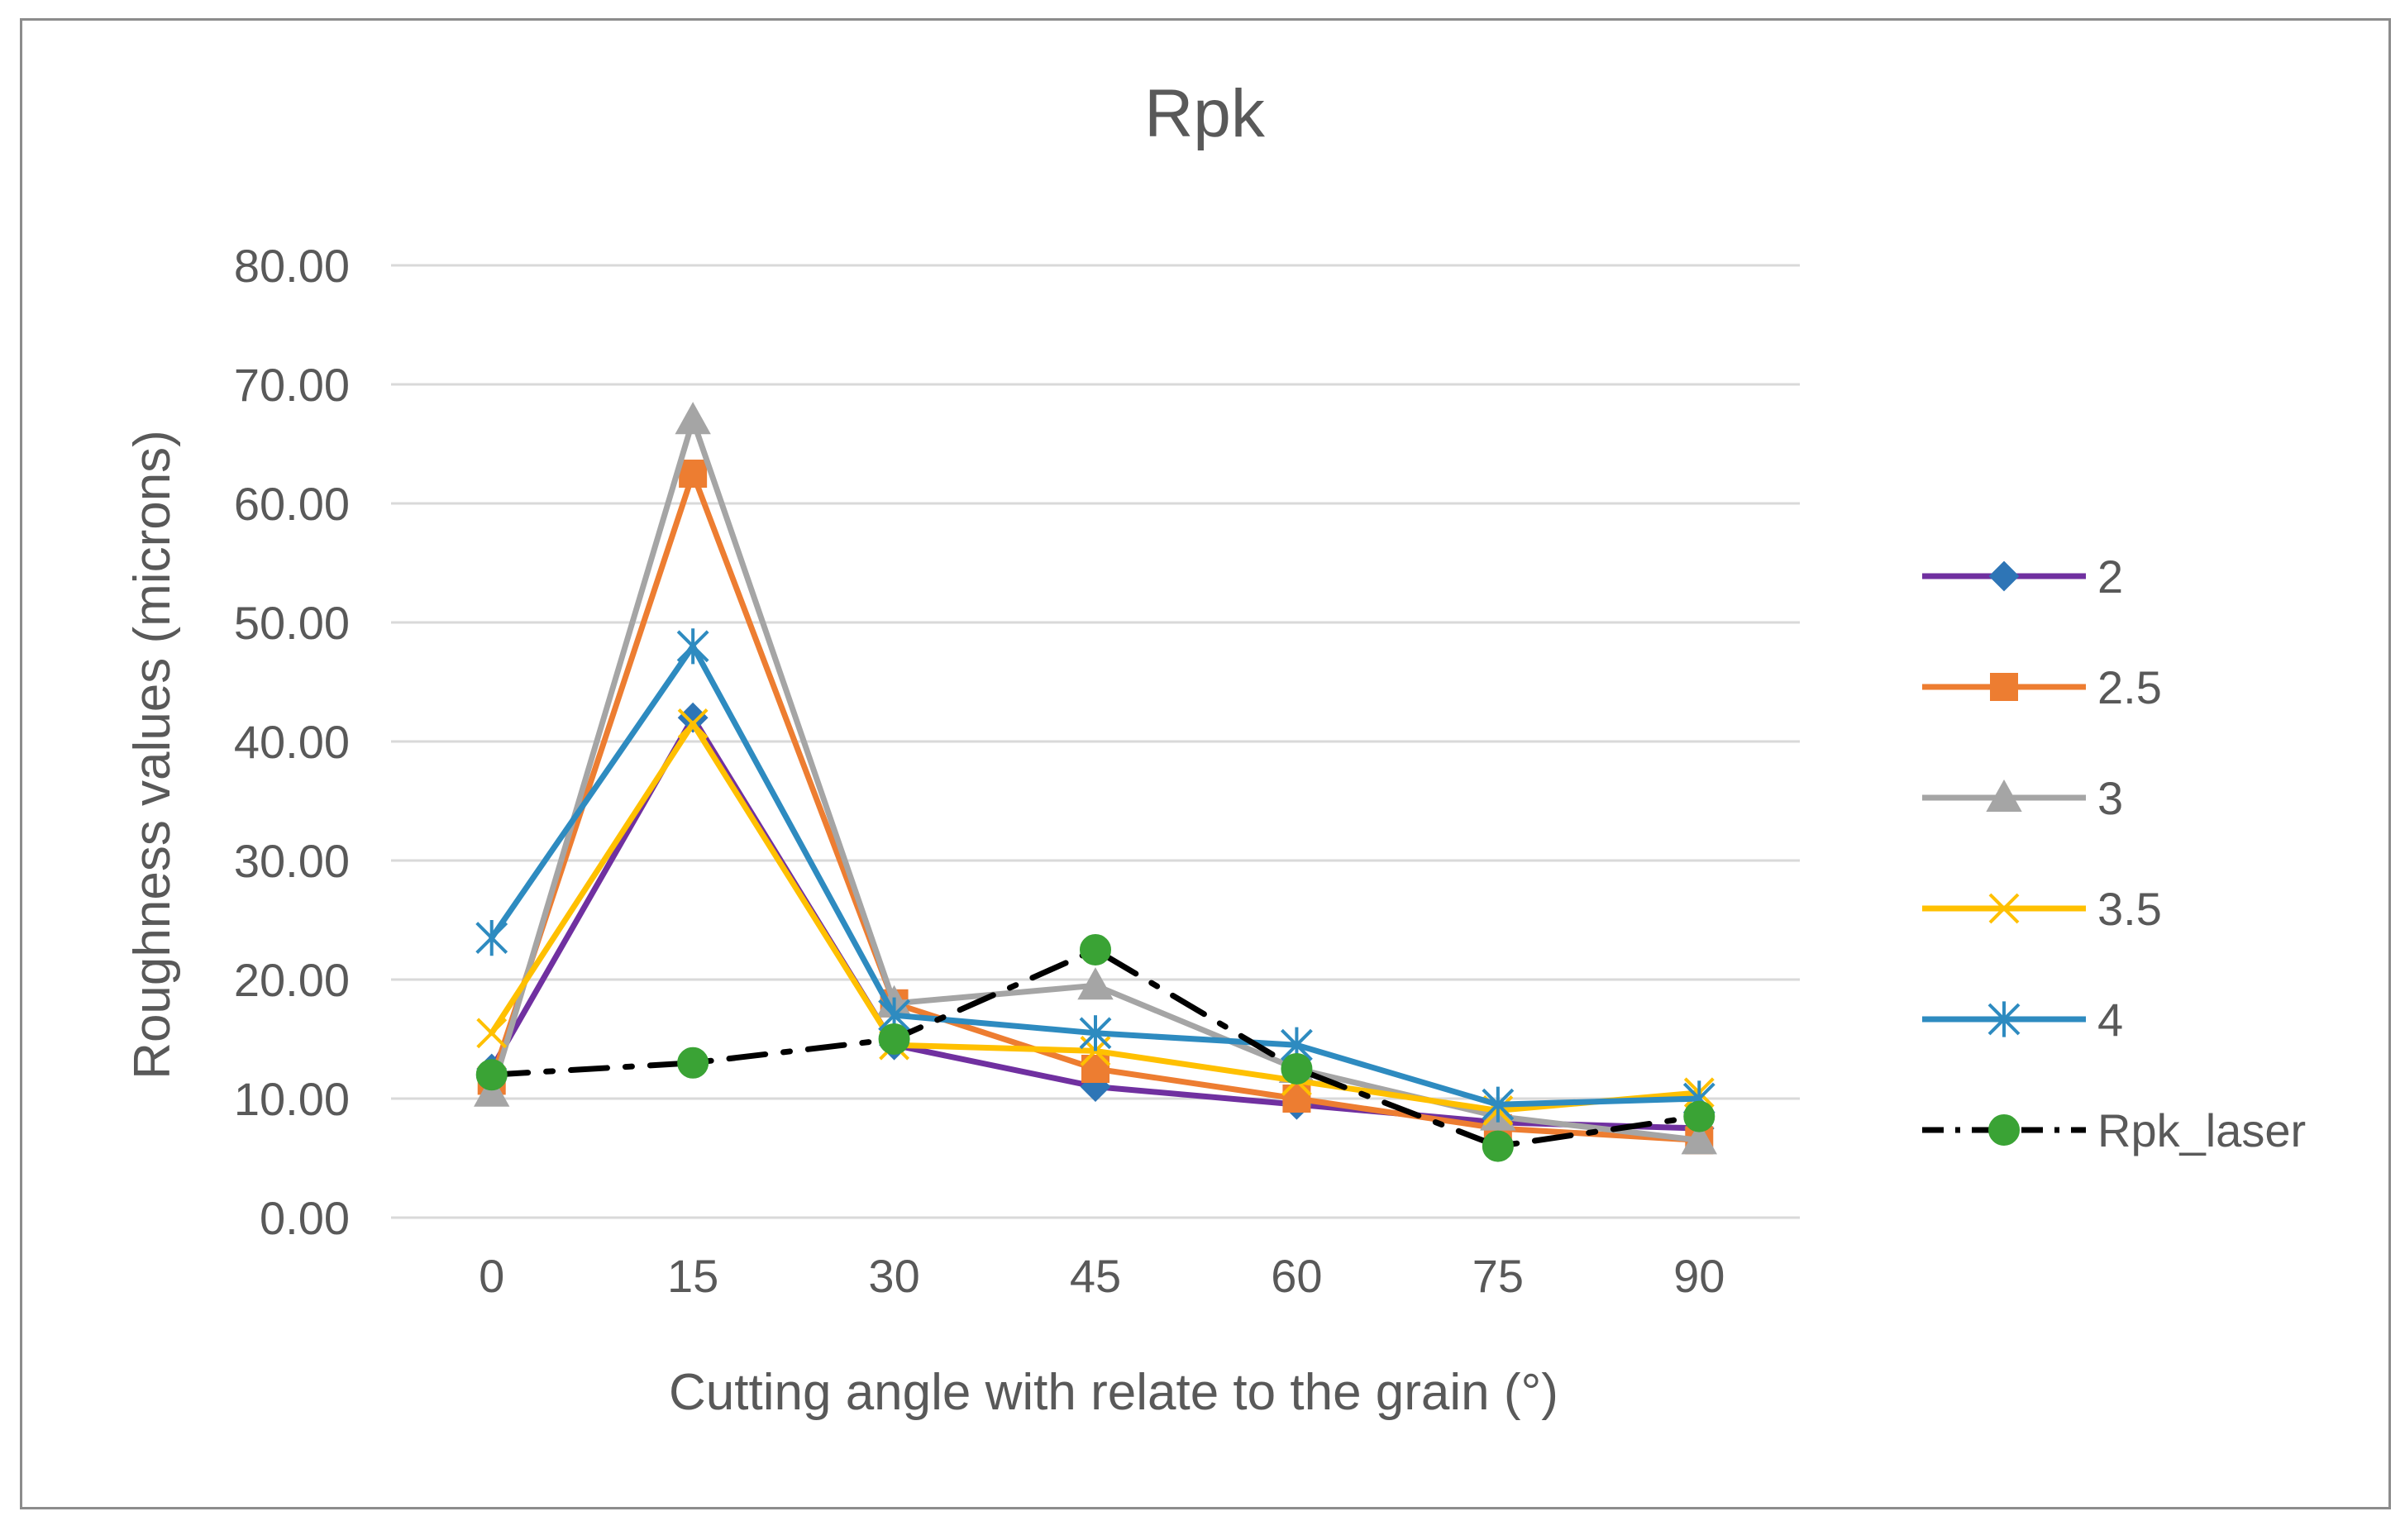  I want to click on x-tick-label: 90, so click(1699, 1276).